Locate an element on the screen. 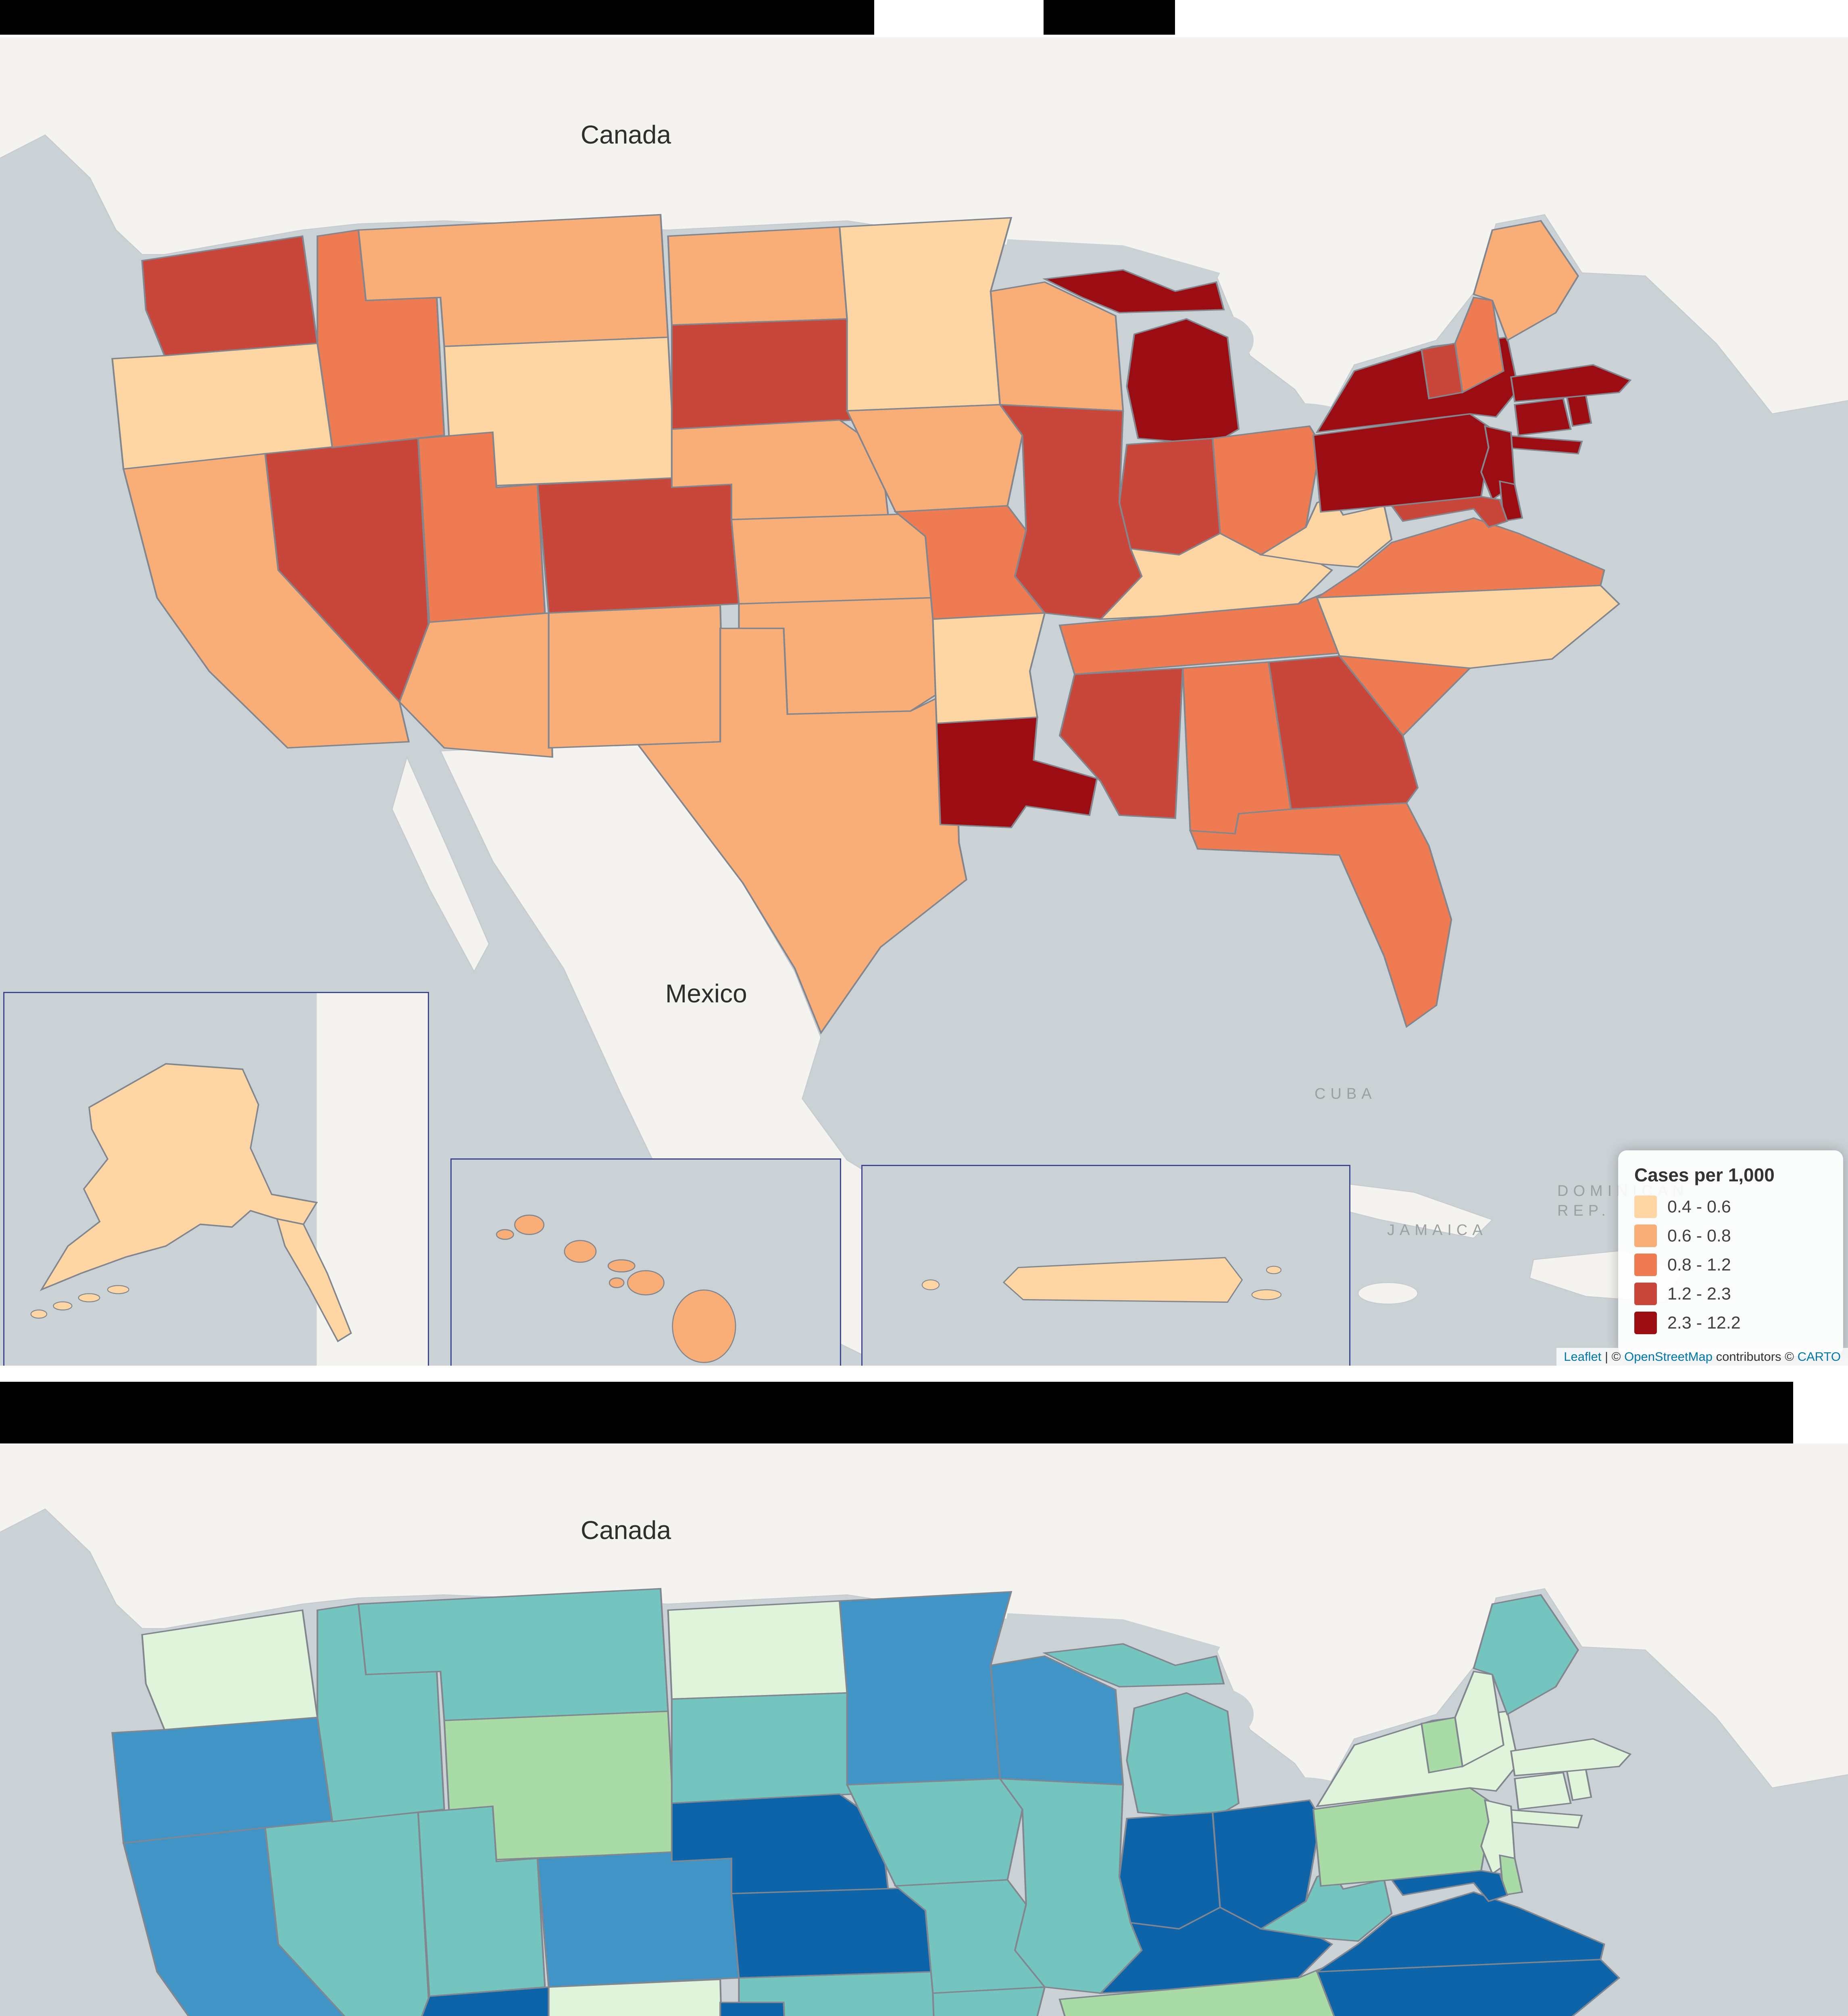  legend-row: 2.3 - 12.2 is located at coordinates (1729, 1323).